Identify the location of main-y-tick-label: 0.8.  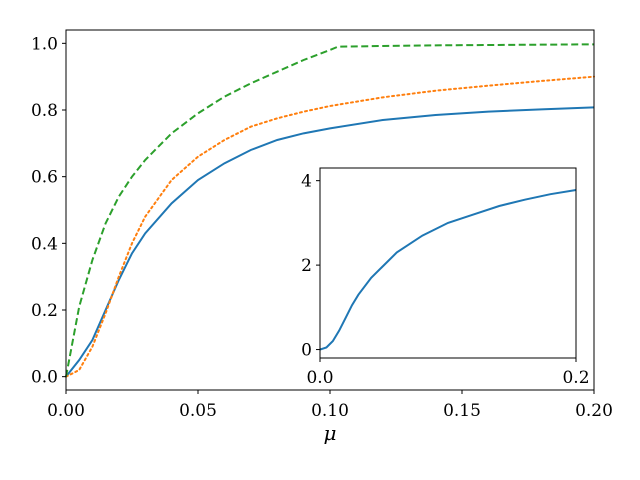
(44, 111).